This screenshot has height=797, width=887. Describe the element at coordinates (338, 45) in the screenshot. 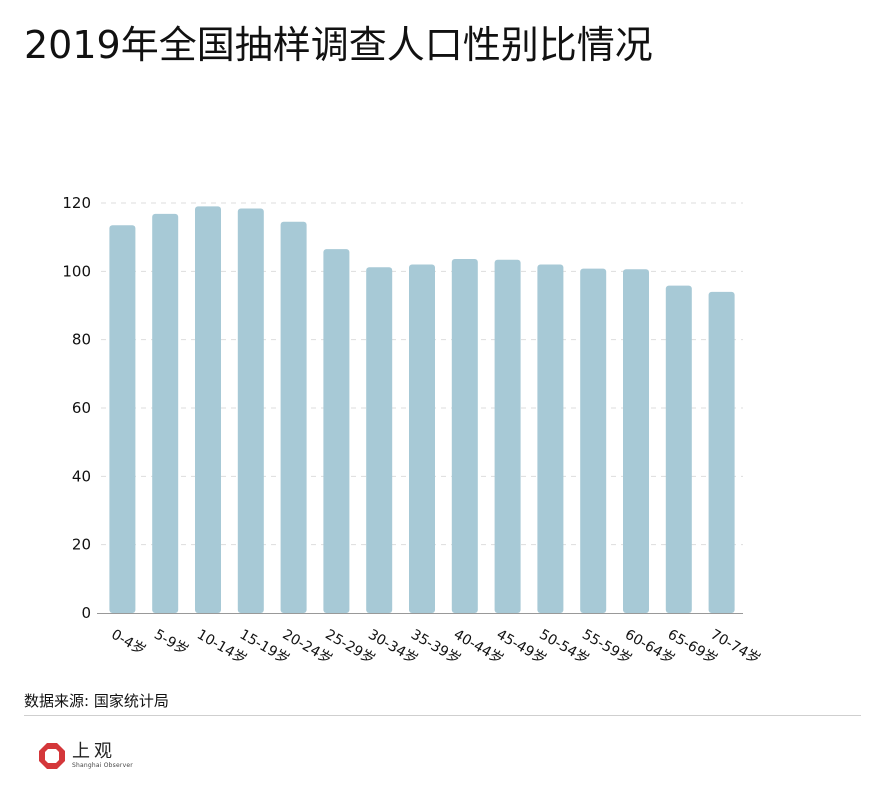

I see `chart-title: 2019年全国抽样调查人口性别比情况` at that location.